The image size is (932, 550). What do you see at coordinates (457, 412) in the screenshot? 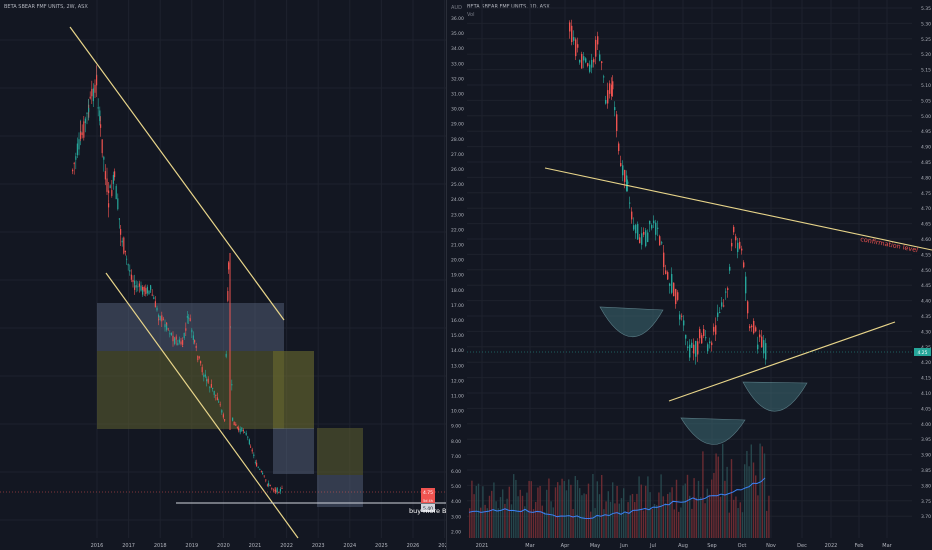
I see `right-volume-tick: 10.00` at bounding box center [457, 412].